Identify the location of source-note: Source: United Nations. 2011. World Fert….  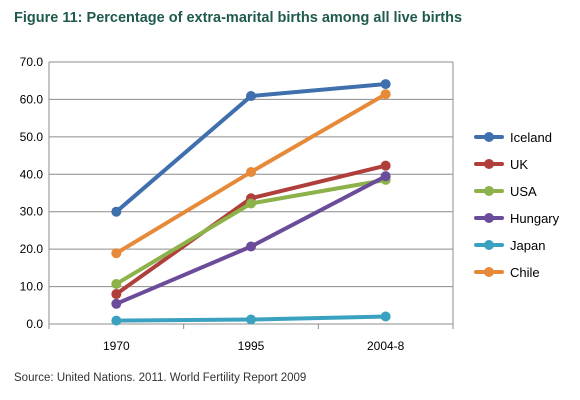
(160, 378).